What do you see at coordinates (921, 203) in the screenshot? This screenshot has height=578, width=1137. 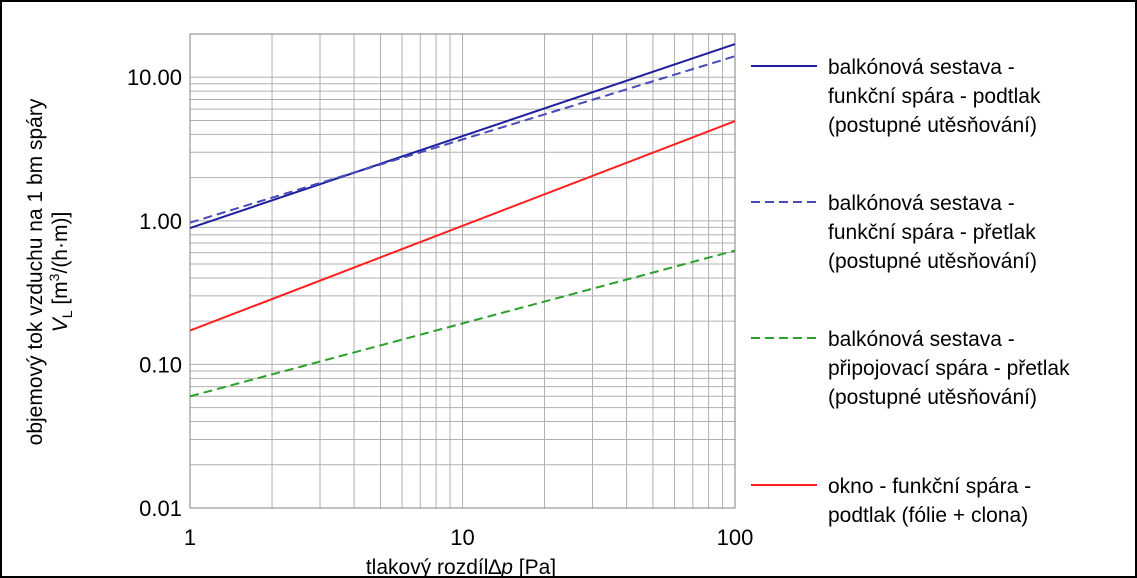 I see `legend-label-2: balkónová sestava -` at bounding box center [921, 203].